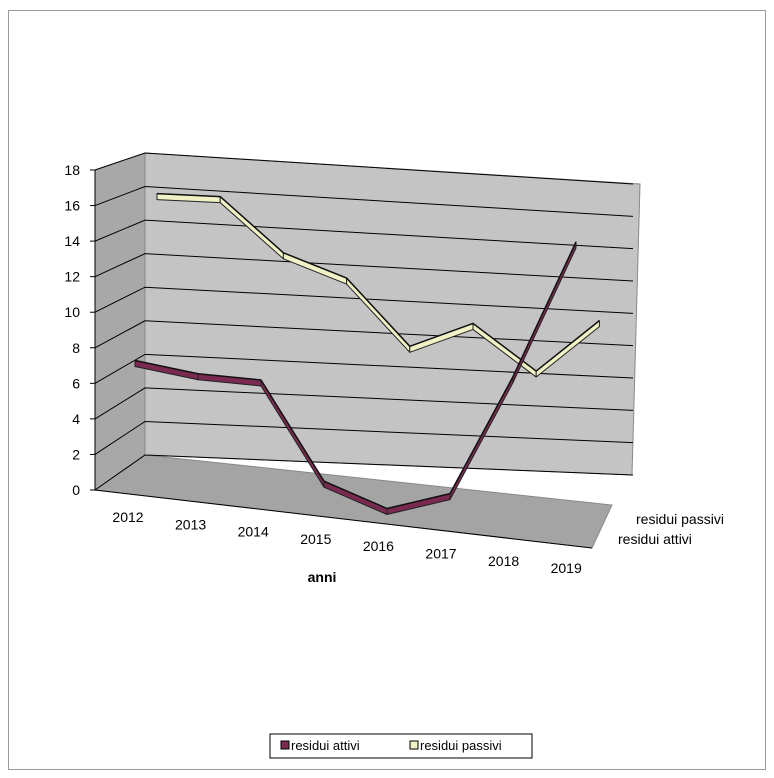  Describe the element at coordinates (72, 241) in the screenshot. I see `y-tick-label: 14` at that location.